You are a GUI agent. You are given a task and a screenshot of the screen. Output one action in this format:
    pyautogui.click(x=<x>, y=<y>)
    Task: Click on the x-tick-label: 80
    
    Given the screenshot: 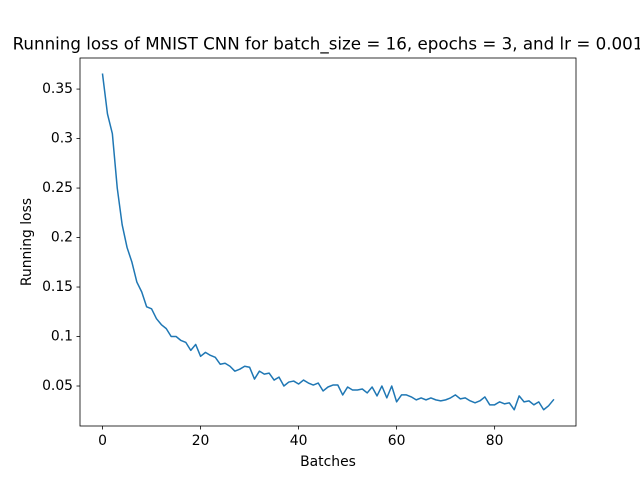 What is the action you would take?
    pyautogui.click(x=495, y=441)
    